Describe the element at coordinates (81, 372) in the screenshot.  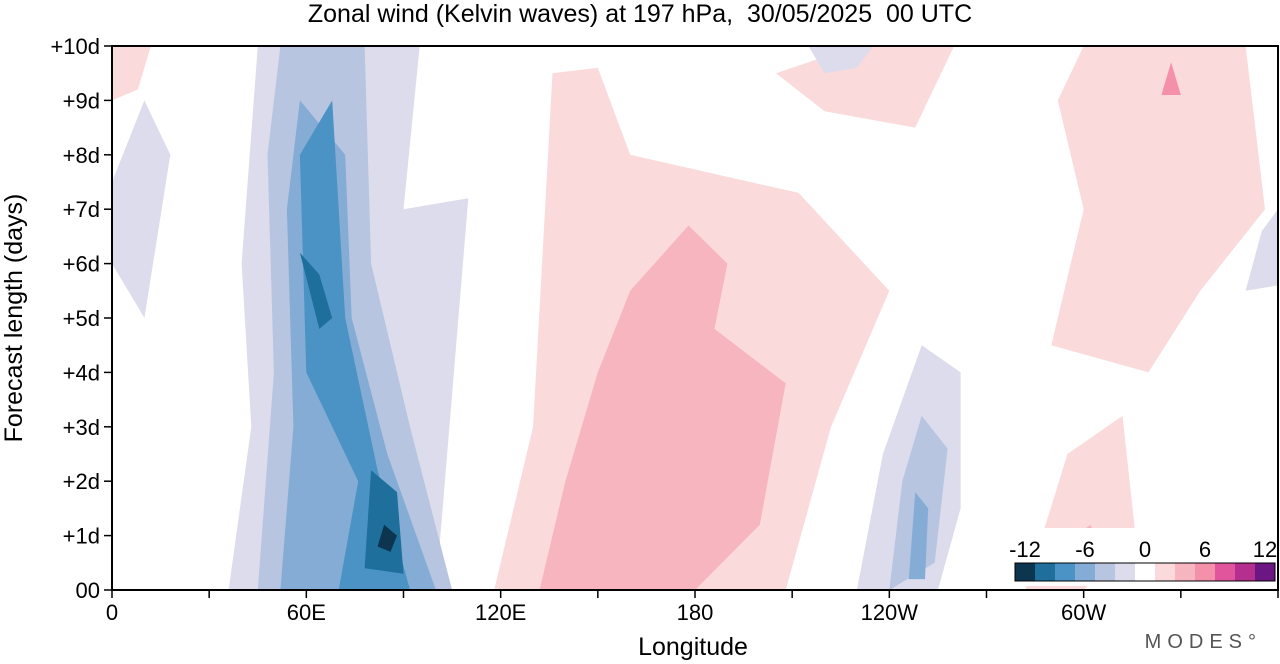
I see `y-tick-label: +4d` at that location.